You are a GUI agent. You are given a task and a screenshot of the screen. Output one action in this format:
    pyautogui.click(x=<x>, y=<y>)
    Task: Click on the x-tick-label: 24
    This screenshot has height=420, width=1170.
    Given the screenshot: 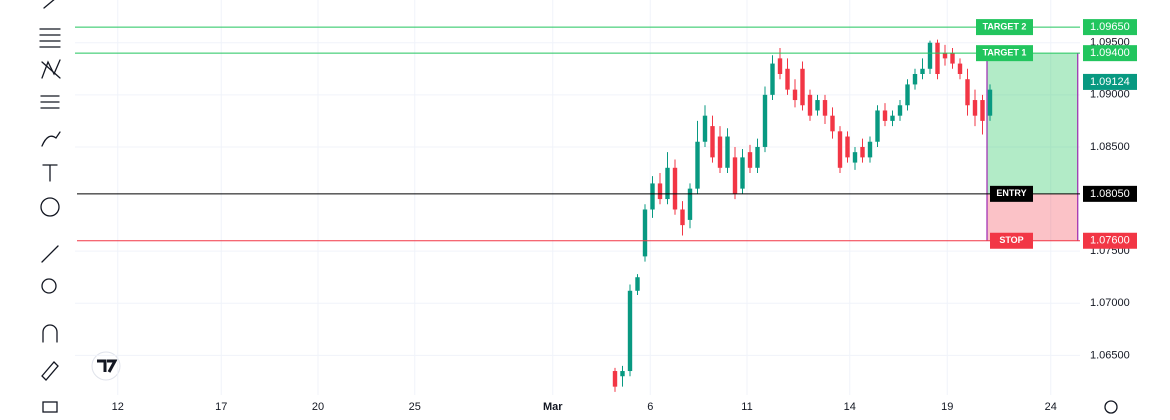 What is the action you would take?
    pyautogui.click(x=1051, y=407)
    